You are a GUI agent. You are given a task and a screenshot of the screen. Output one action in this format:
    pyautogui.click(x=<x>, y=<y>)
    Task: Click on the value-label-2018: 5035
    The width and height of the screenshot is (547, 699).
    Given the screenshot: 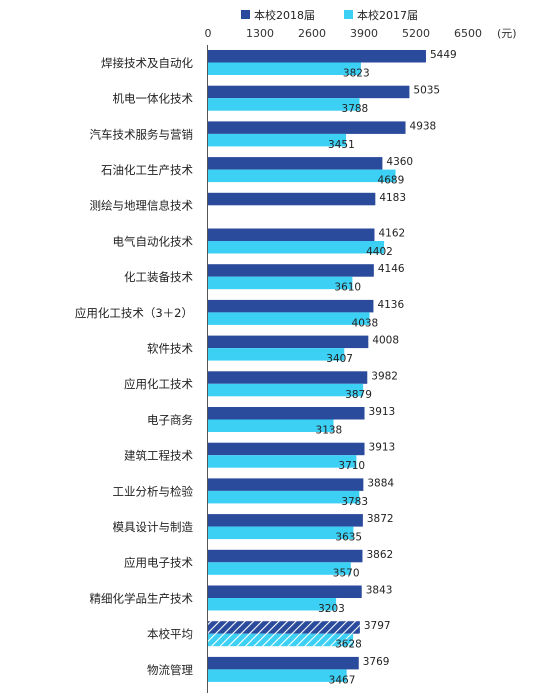 What is the action you would take?
    pyautogui.click(x=426, y=91)
    